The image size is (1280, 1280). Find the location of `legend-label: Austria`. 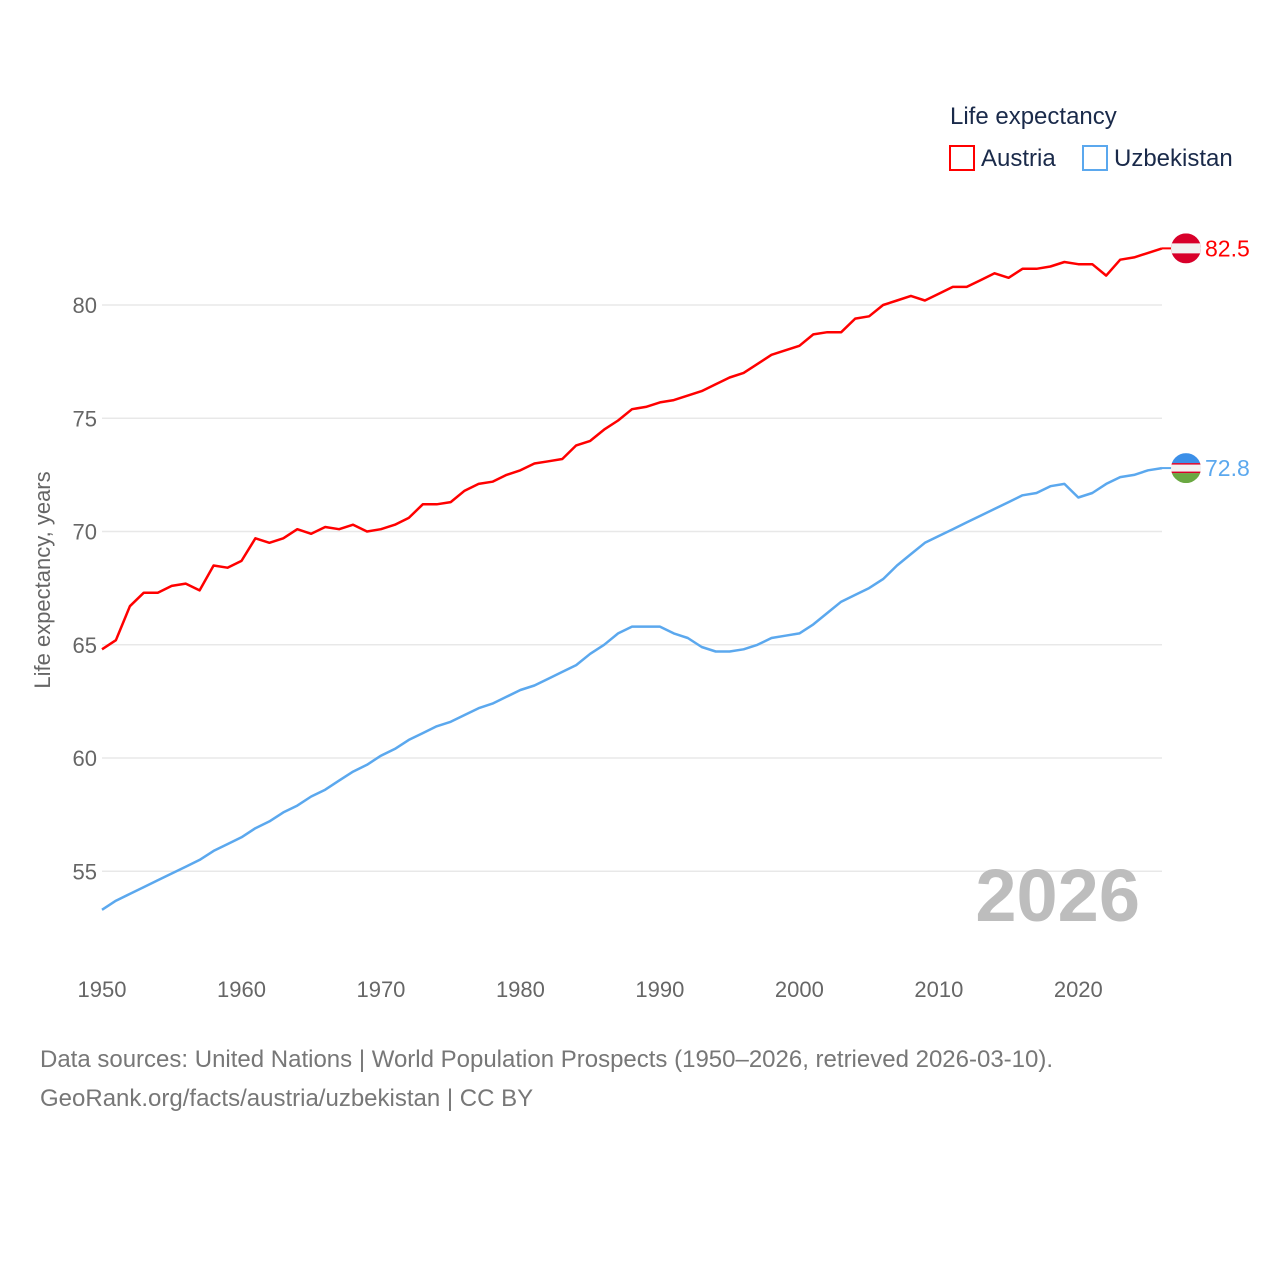

legend-label: Austria is located at coordinates (1018, 158).